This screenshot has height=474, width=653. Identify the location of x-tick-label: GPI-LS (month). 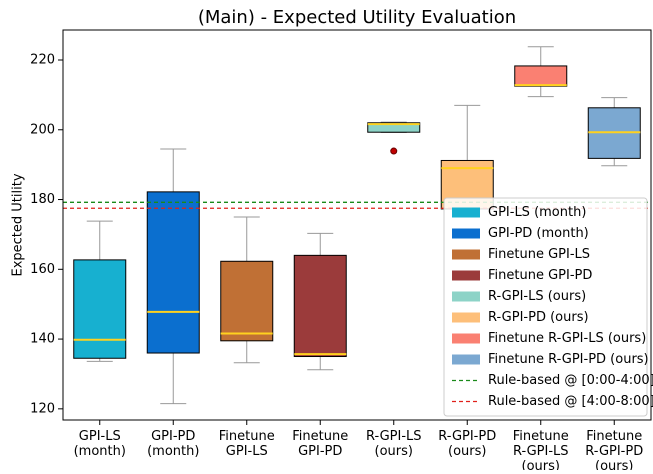
(100, 444).